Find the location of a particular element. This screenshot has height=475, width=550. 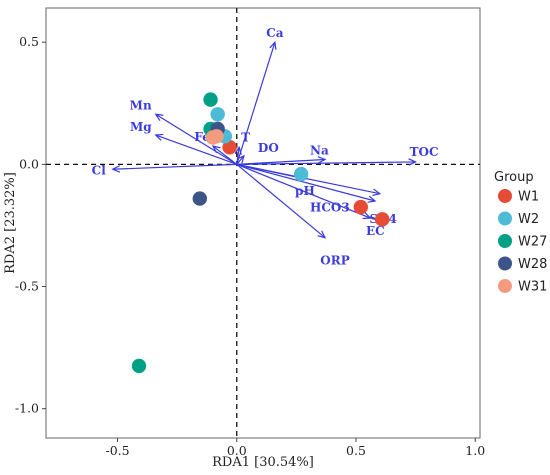

vector-arrow-so4 is located at coordinates (306, 182).